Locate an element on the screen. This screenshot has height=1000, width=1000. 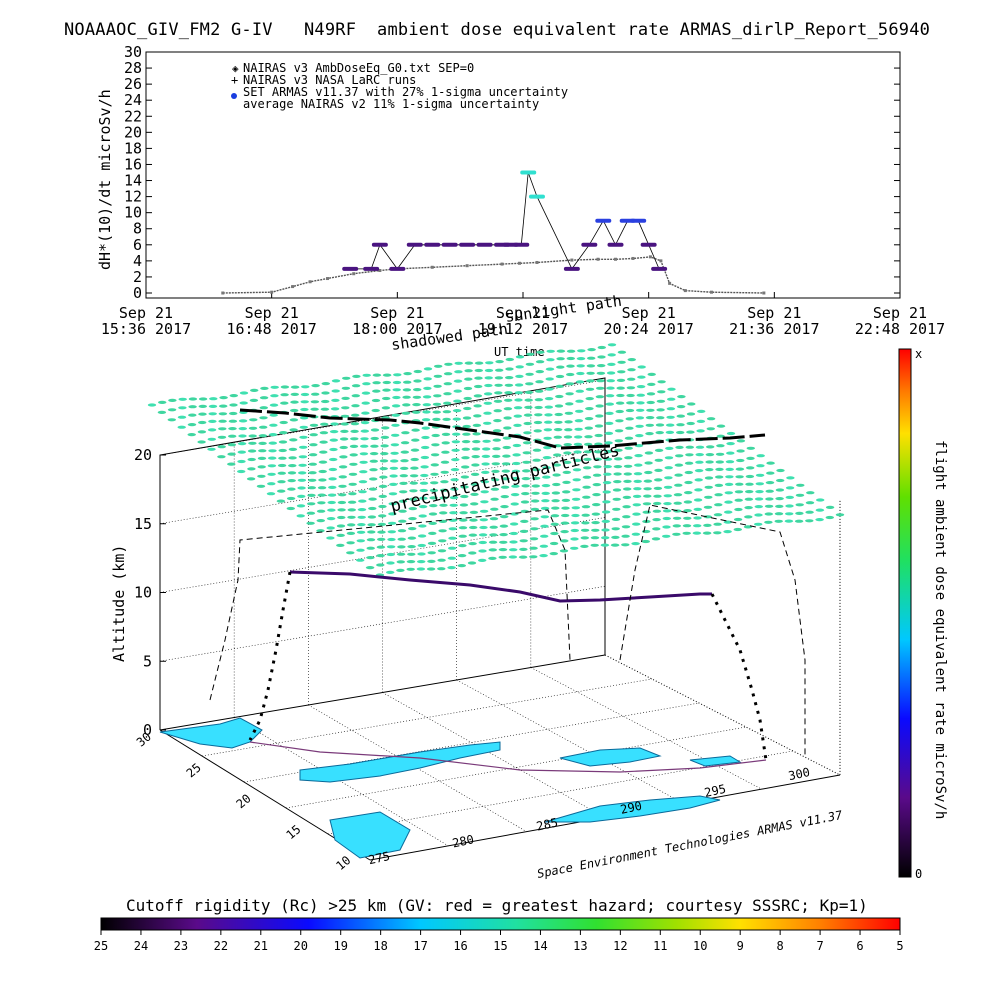
rc-tick-label: 14 is located at coordinates (540, 946).